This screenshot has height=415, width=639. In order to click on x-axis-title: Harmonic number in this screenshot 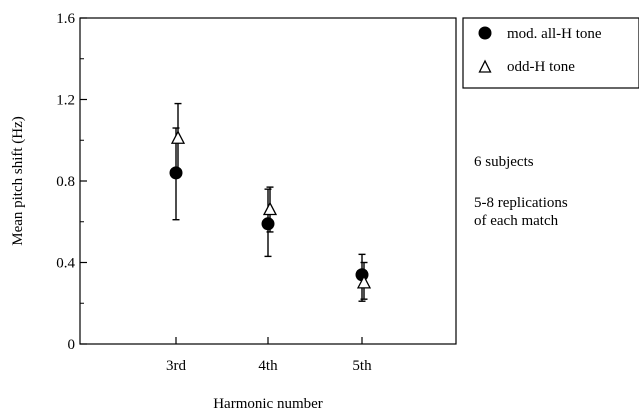, I will do `click(268, 404)`.